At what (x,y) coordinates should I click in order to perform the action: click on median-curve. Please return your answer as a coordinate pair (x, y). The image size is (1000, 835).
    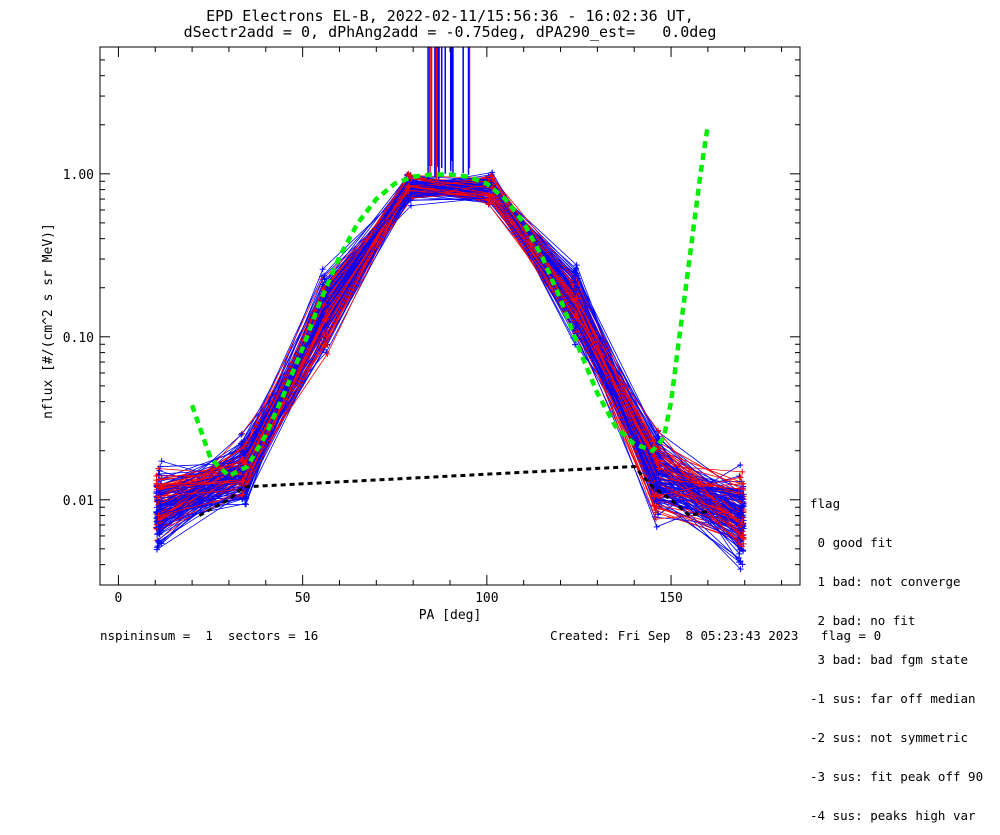
    Looking at the image, I should click on (453, 491).